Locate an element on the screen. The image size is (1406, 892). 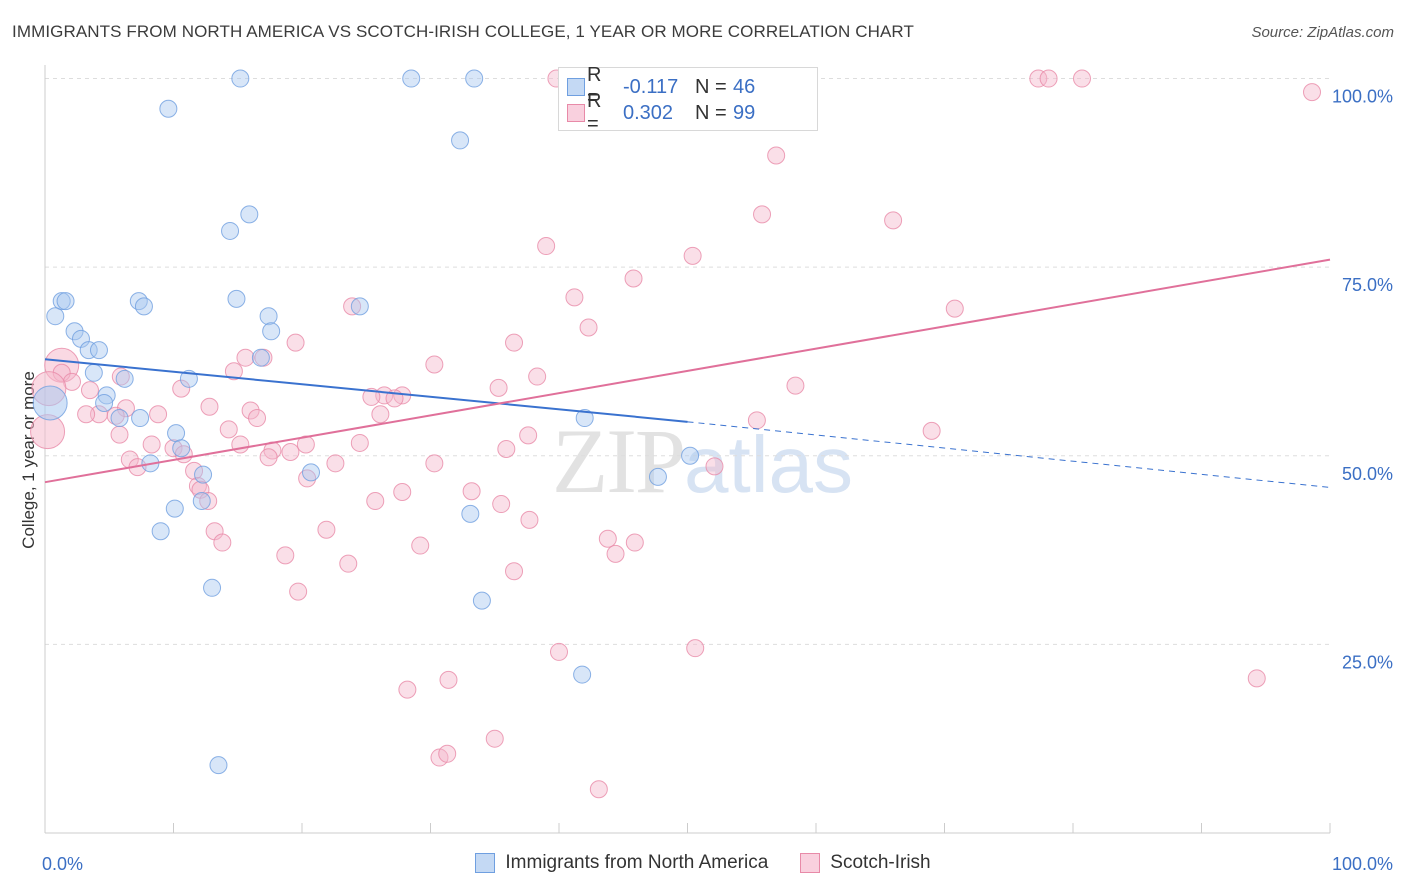
y-tick-label: 25.0% is located at coordinates (1367, 662).